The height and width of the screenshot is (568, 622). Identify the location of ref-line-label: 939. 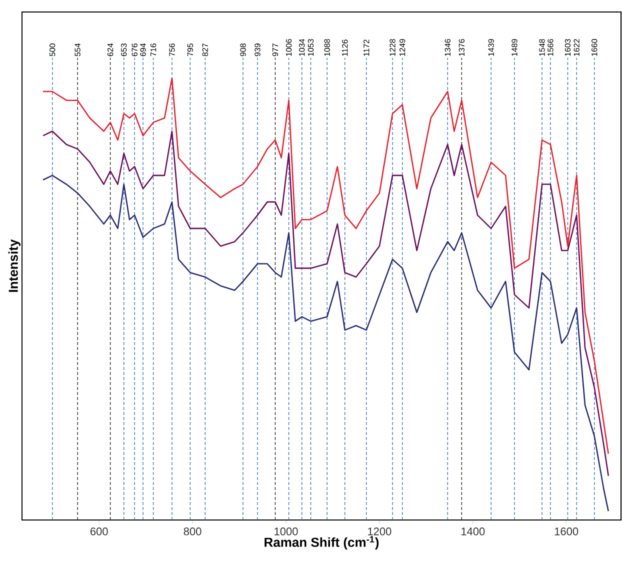
(257, 50).